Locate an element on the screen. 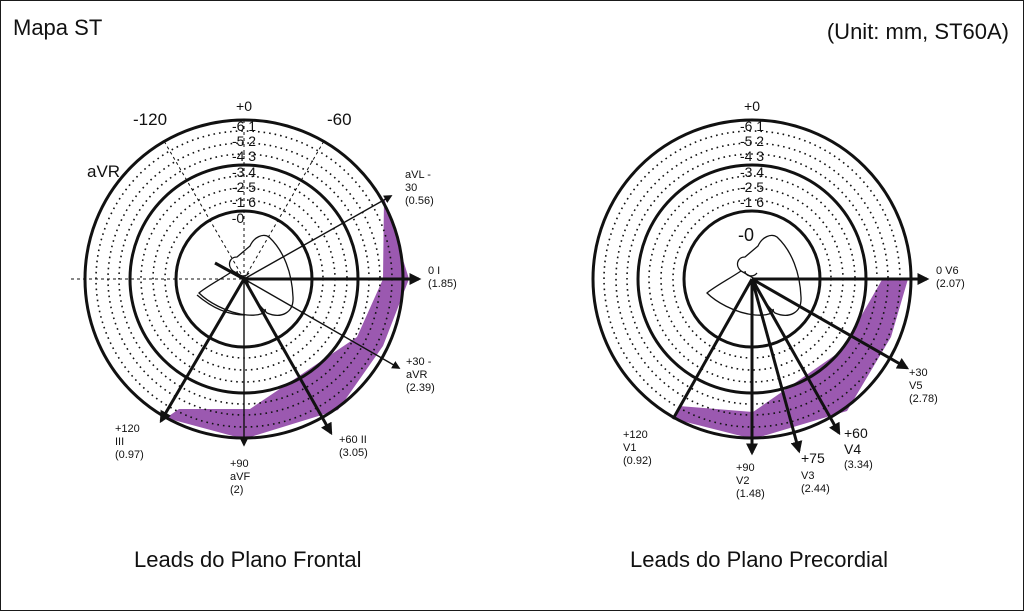 This screenshot has height=611, width=1024. lead-label-V2: +90 V2 (1.48) is located at coordinates (750, 481).